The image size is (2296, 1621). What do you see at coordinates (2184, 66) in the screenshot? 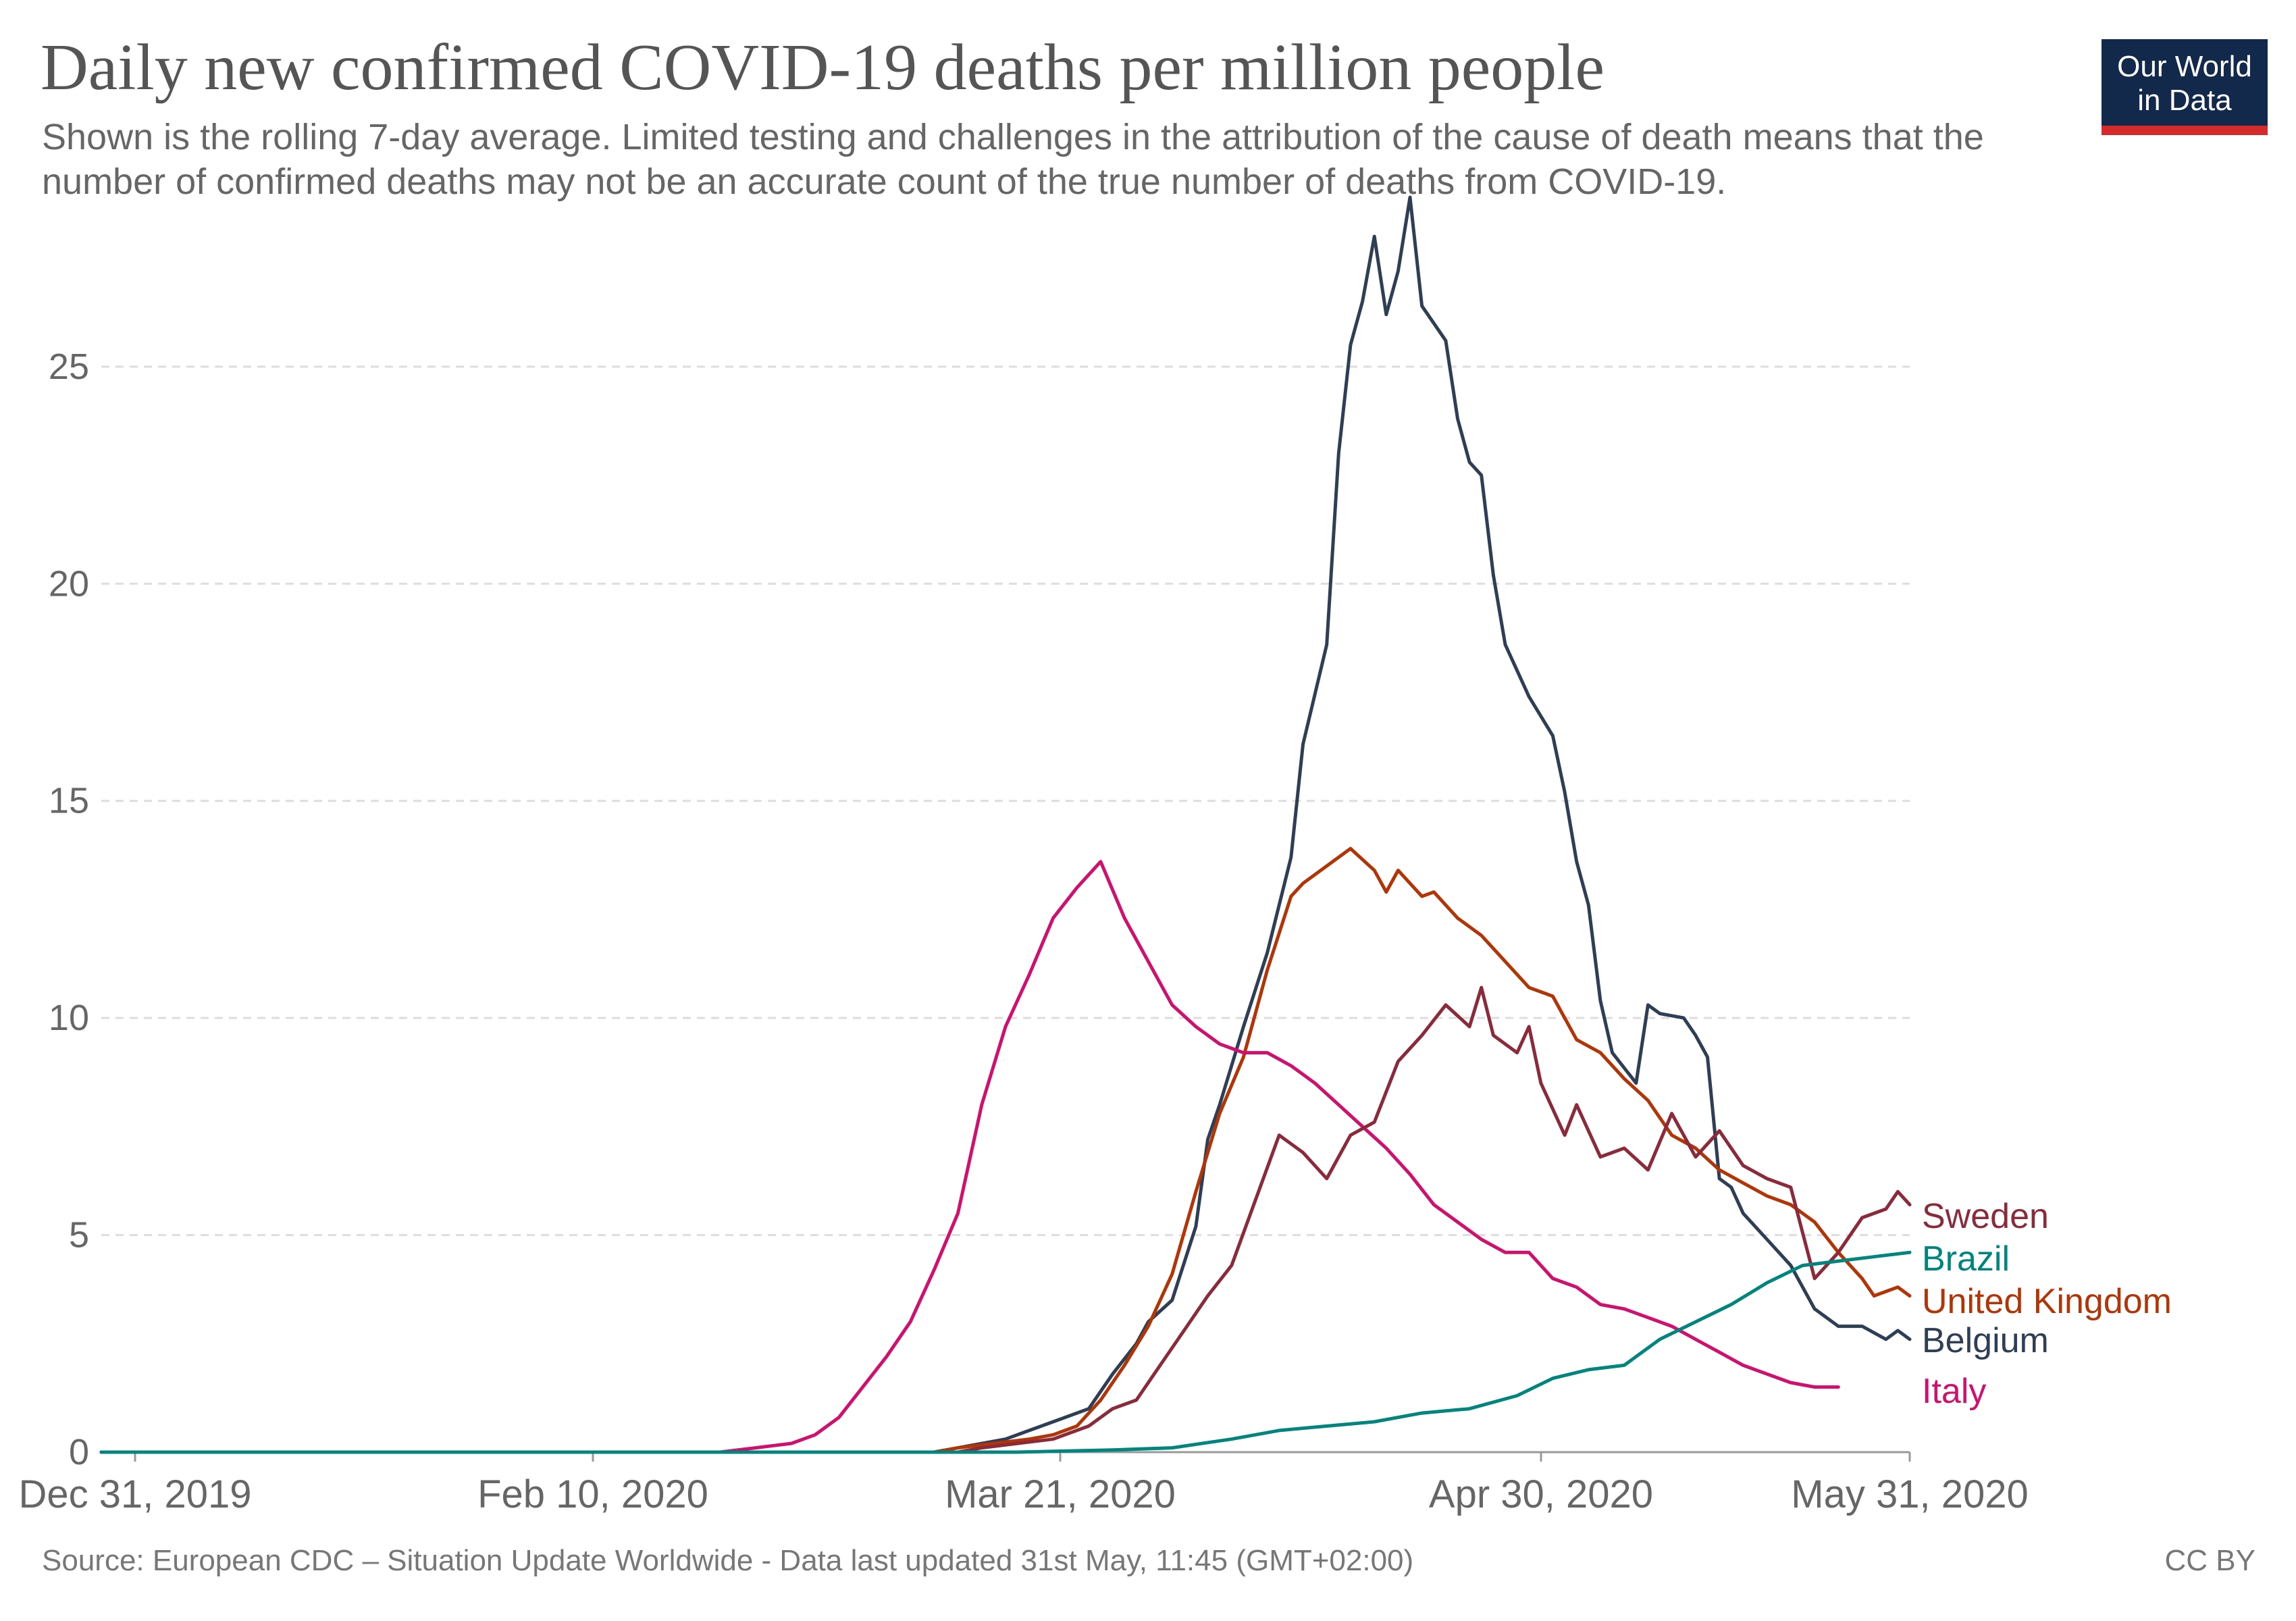
I see `logo-line-1: Our World` at bounding box center [2184, 66].